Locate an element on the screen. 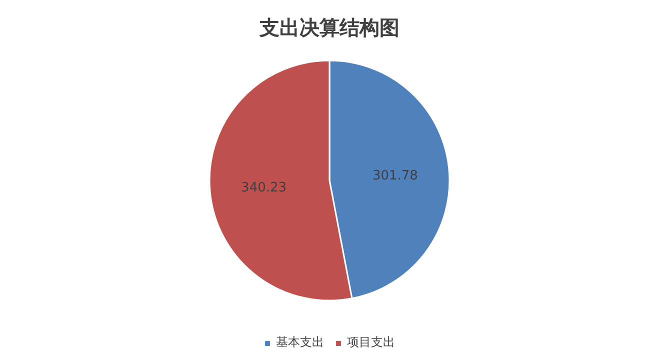  legend-label: 基本支出 is located at coordinates (300, 342).